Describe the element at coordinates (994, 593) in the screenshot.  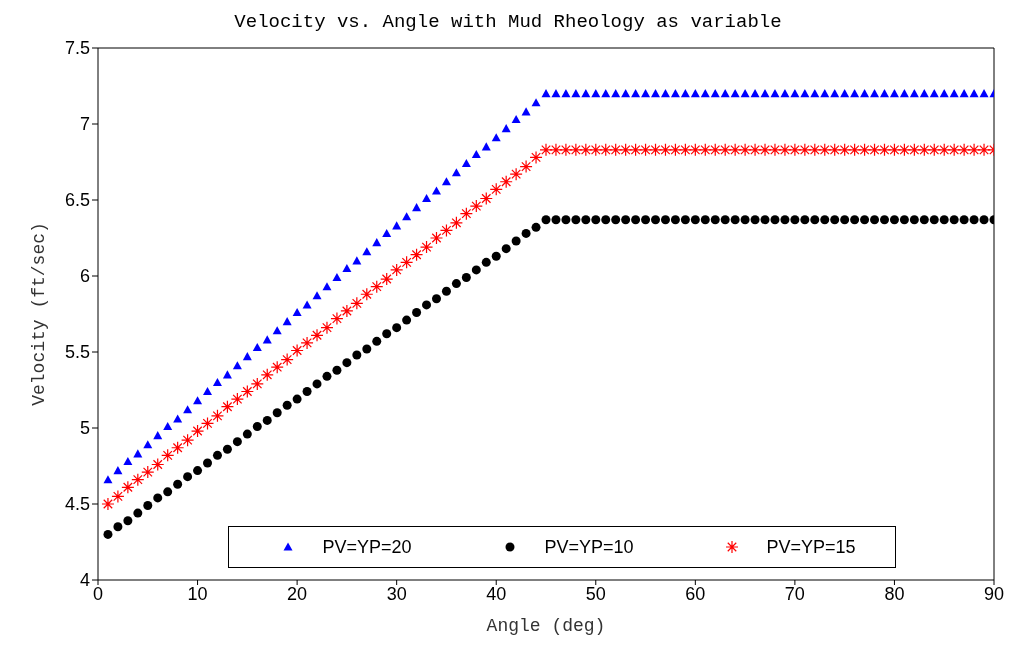
I see `x-tick-label: 90` at that location.